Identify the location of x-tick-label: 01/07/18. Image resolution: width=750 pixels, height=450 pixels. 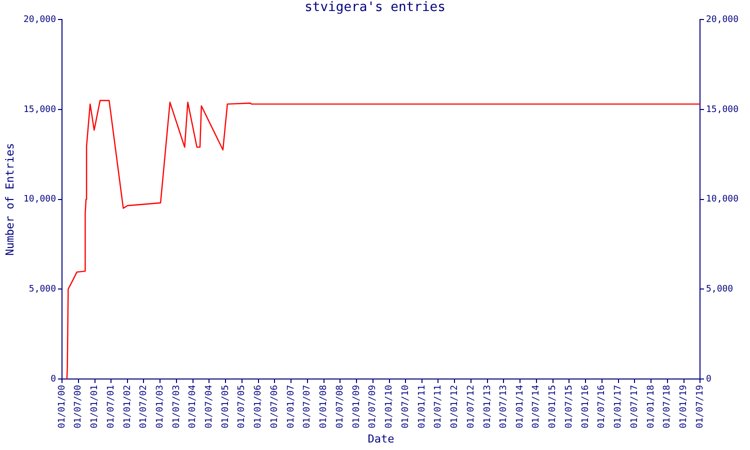
(667, 406).